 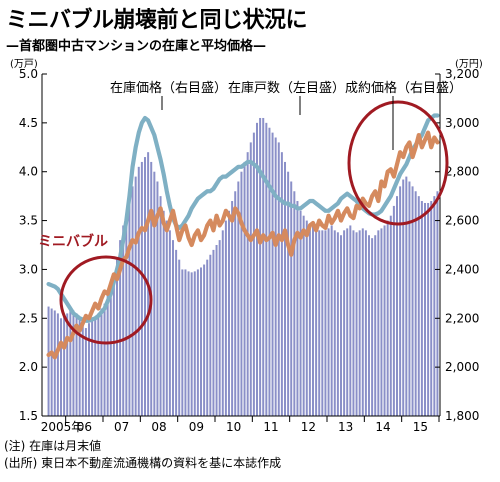 What do you see at coordinates (286, 88) in the screenshot?
I see `inventory-annotation: 在庫戸数（左目盛）` at bounding box center [286, 88].